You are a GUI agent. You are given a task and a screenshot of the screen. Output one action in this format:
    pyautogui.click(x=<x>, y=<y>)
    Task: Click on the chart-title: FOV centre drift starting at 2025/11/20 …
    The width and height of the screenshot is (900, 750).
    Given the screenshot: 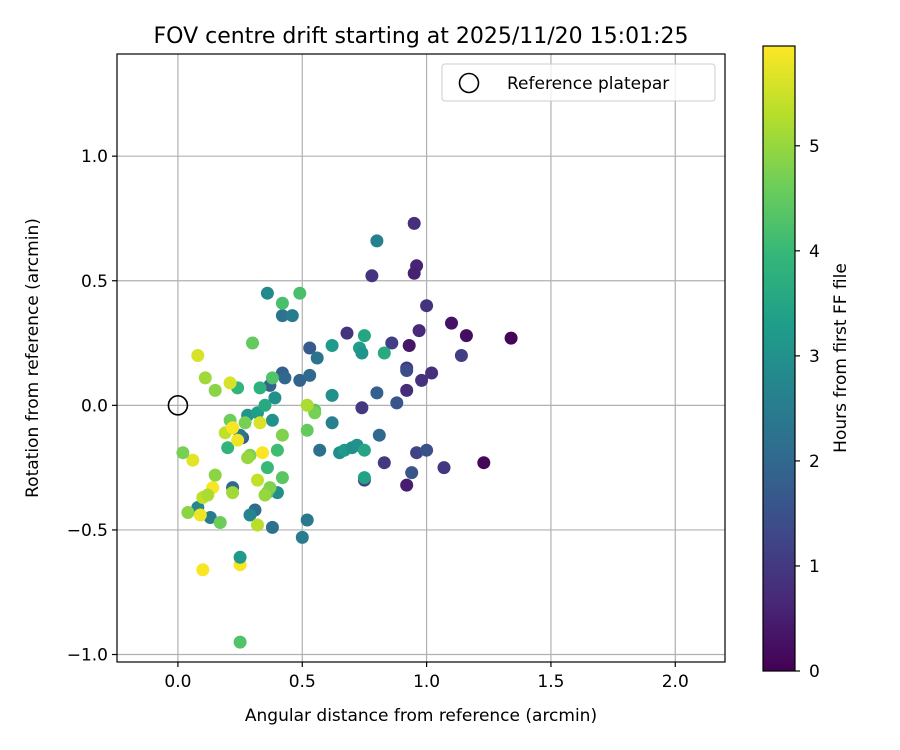 What is the action you would take?
    pyautogui.click(x=421, y=36)
    